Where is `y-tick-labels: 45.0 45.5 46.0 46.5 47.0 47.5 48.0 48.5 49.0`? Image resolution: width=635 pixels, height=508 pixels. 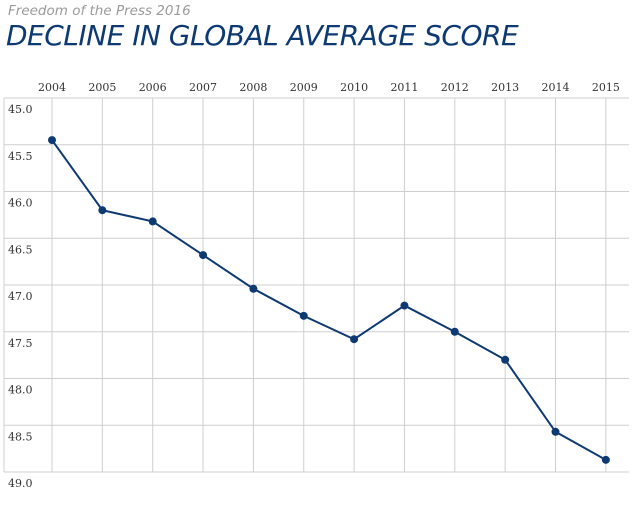
y-tick-labels: 45.0 45.5 46.0 46.5 47.0 47.5 48.0 48.5 49.0 is located at coordinates (20, 296).